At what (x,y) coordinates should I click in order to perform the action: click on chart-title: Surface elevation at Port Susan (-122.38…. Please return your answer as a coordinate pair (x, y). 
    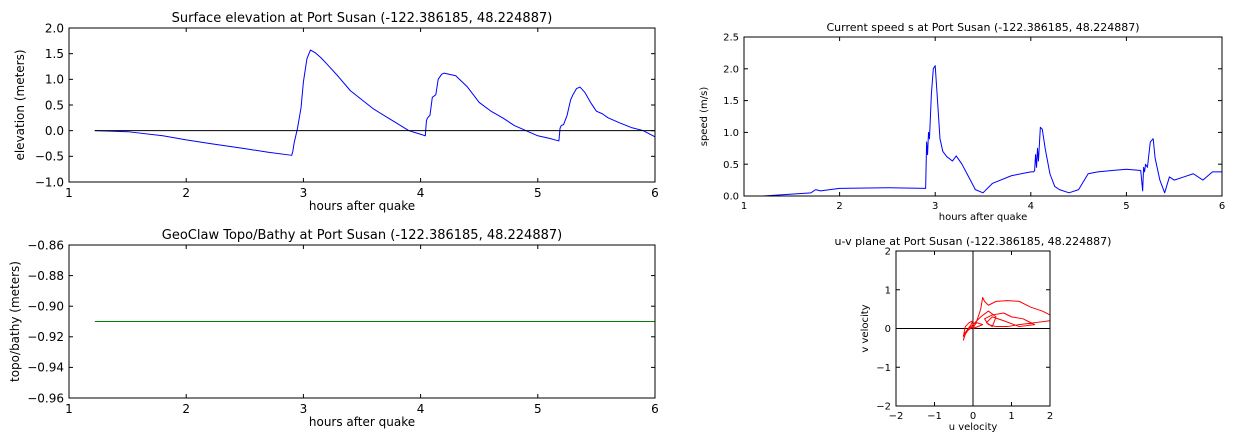
    Looking at the image, I should click on (362, 18).